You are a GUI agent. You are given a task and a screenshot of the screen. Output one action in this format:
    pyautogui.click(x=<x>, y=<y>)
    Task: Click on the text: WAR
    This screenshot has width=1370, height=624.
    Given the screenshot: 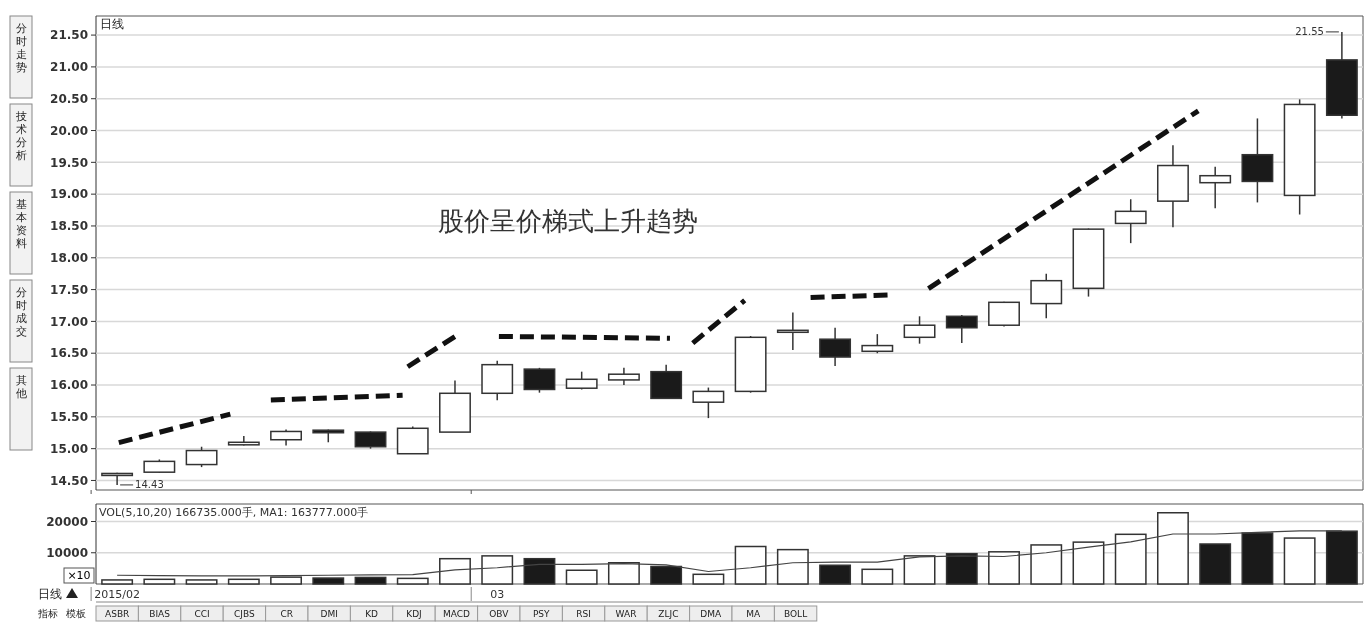 What is the action you would take?
    pyautogui.click(x=626, y=614)
    